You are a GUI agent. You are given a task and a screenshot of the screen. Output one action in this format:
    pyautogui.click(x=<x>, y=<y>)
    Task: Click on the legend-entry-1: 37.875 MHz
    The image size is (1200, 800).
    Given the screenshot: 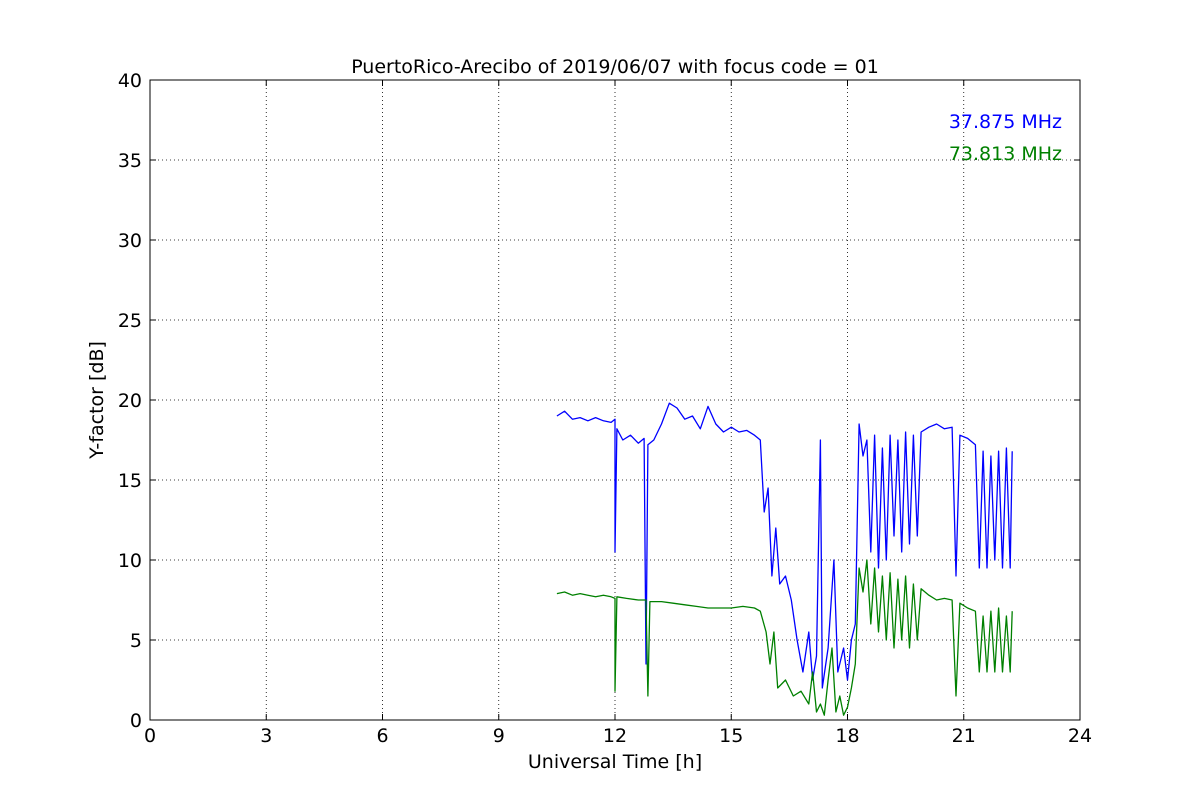 What is the action you would take?
    pyautogui.click(x=1005, y=122)
    